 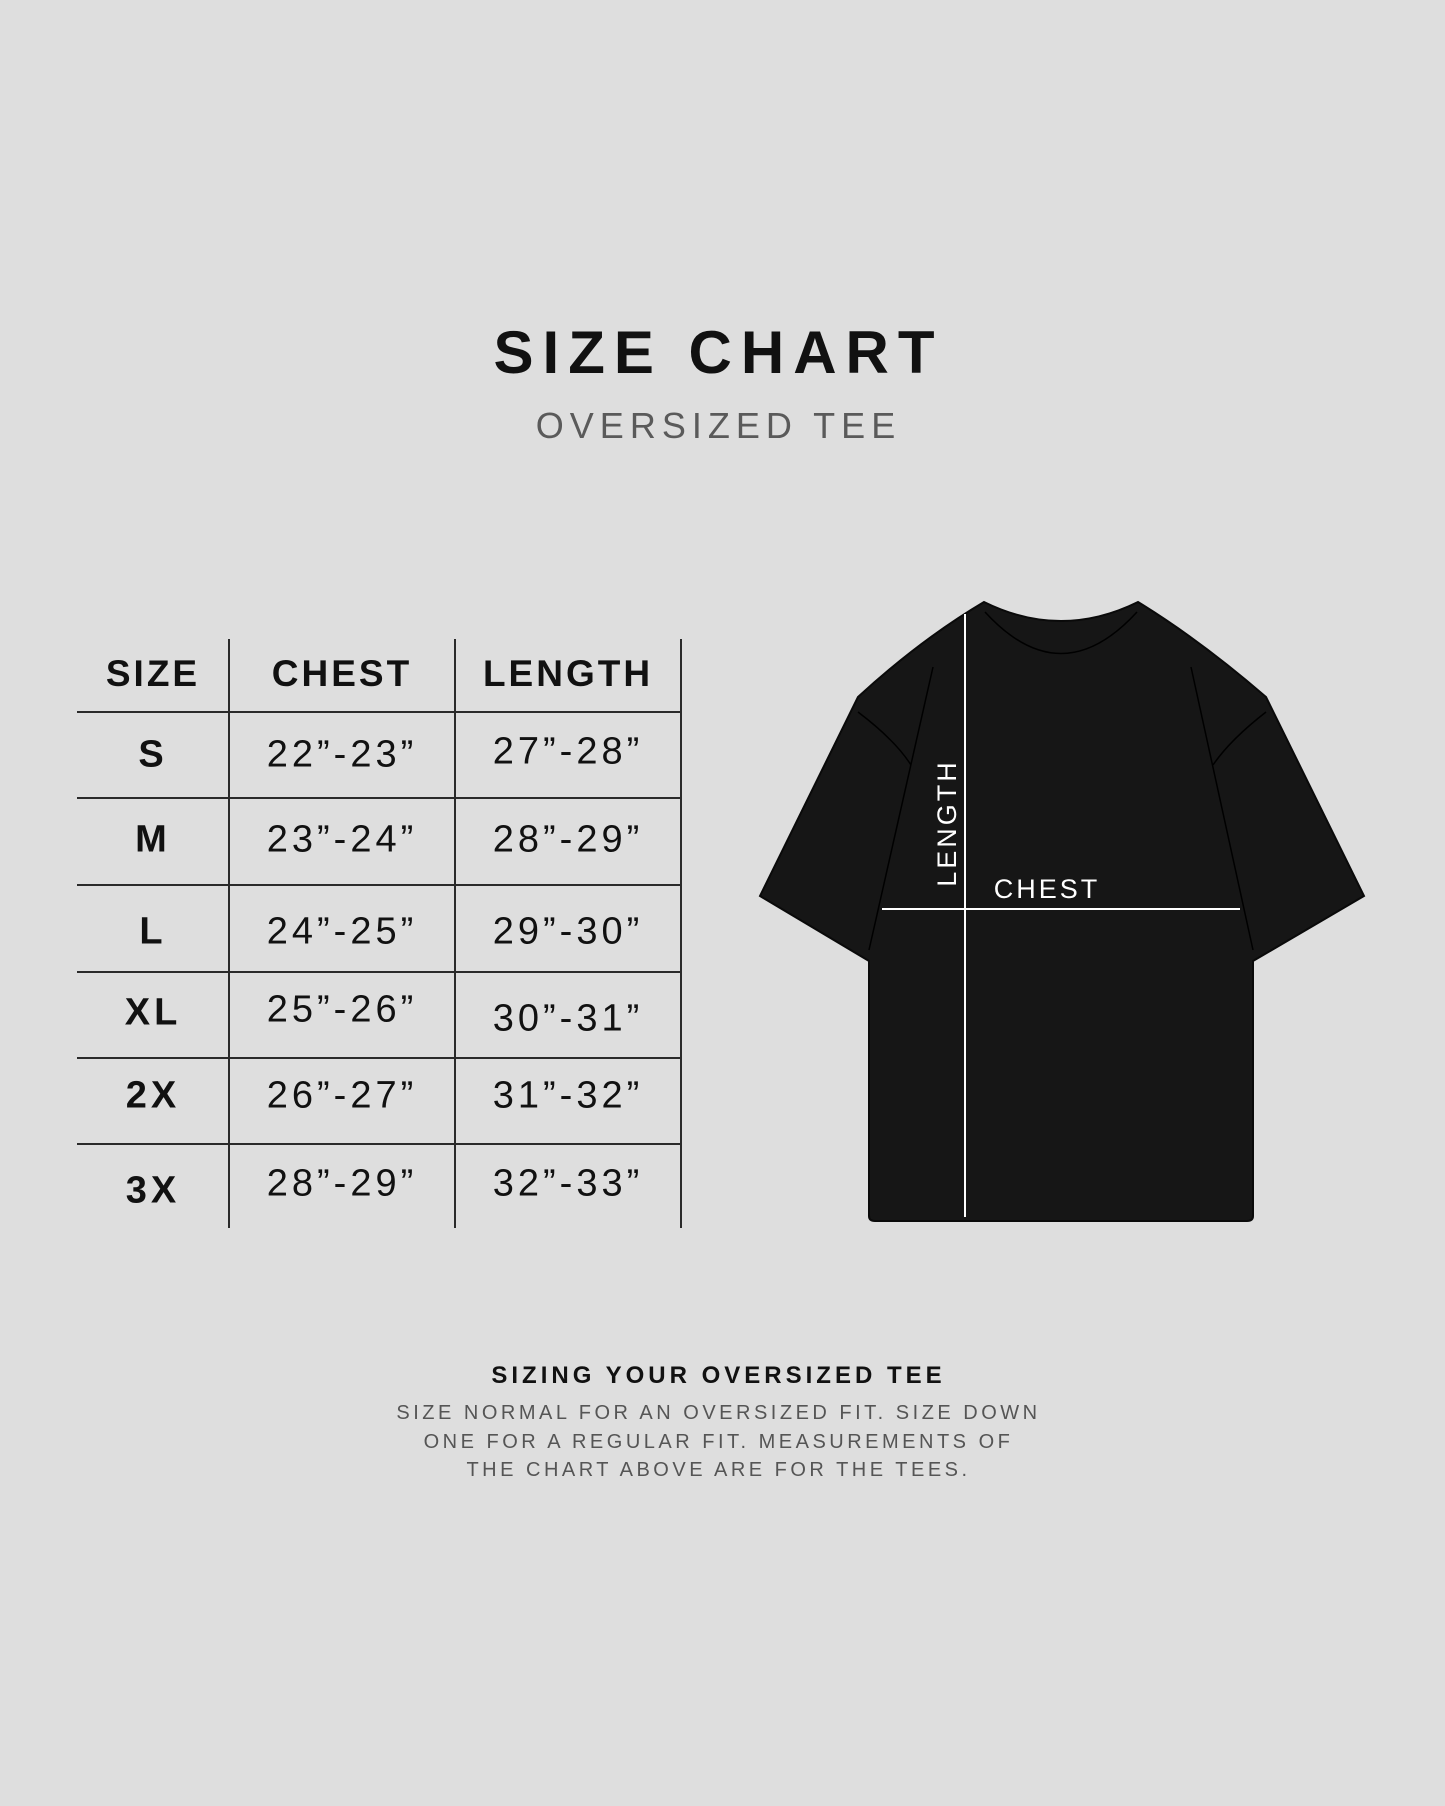 I want to click on row-length: 27”-28”, so click(x=568, y=751).